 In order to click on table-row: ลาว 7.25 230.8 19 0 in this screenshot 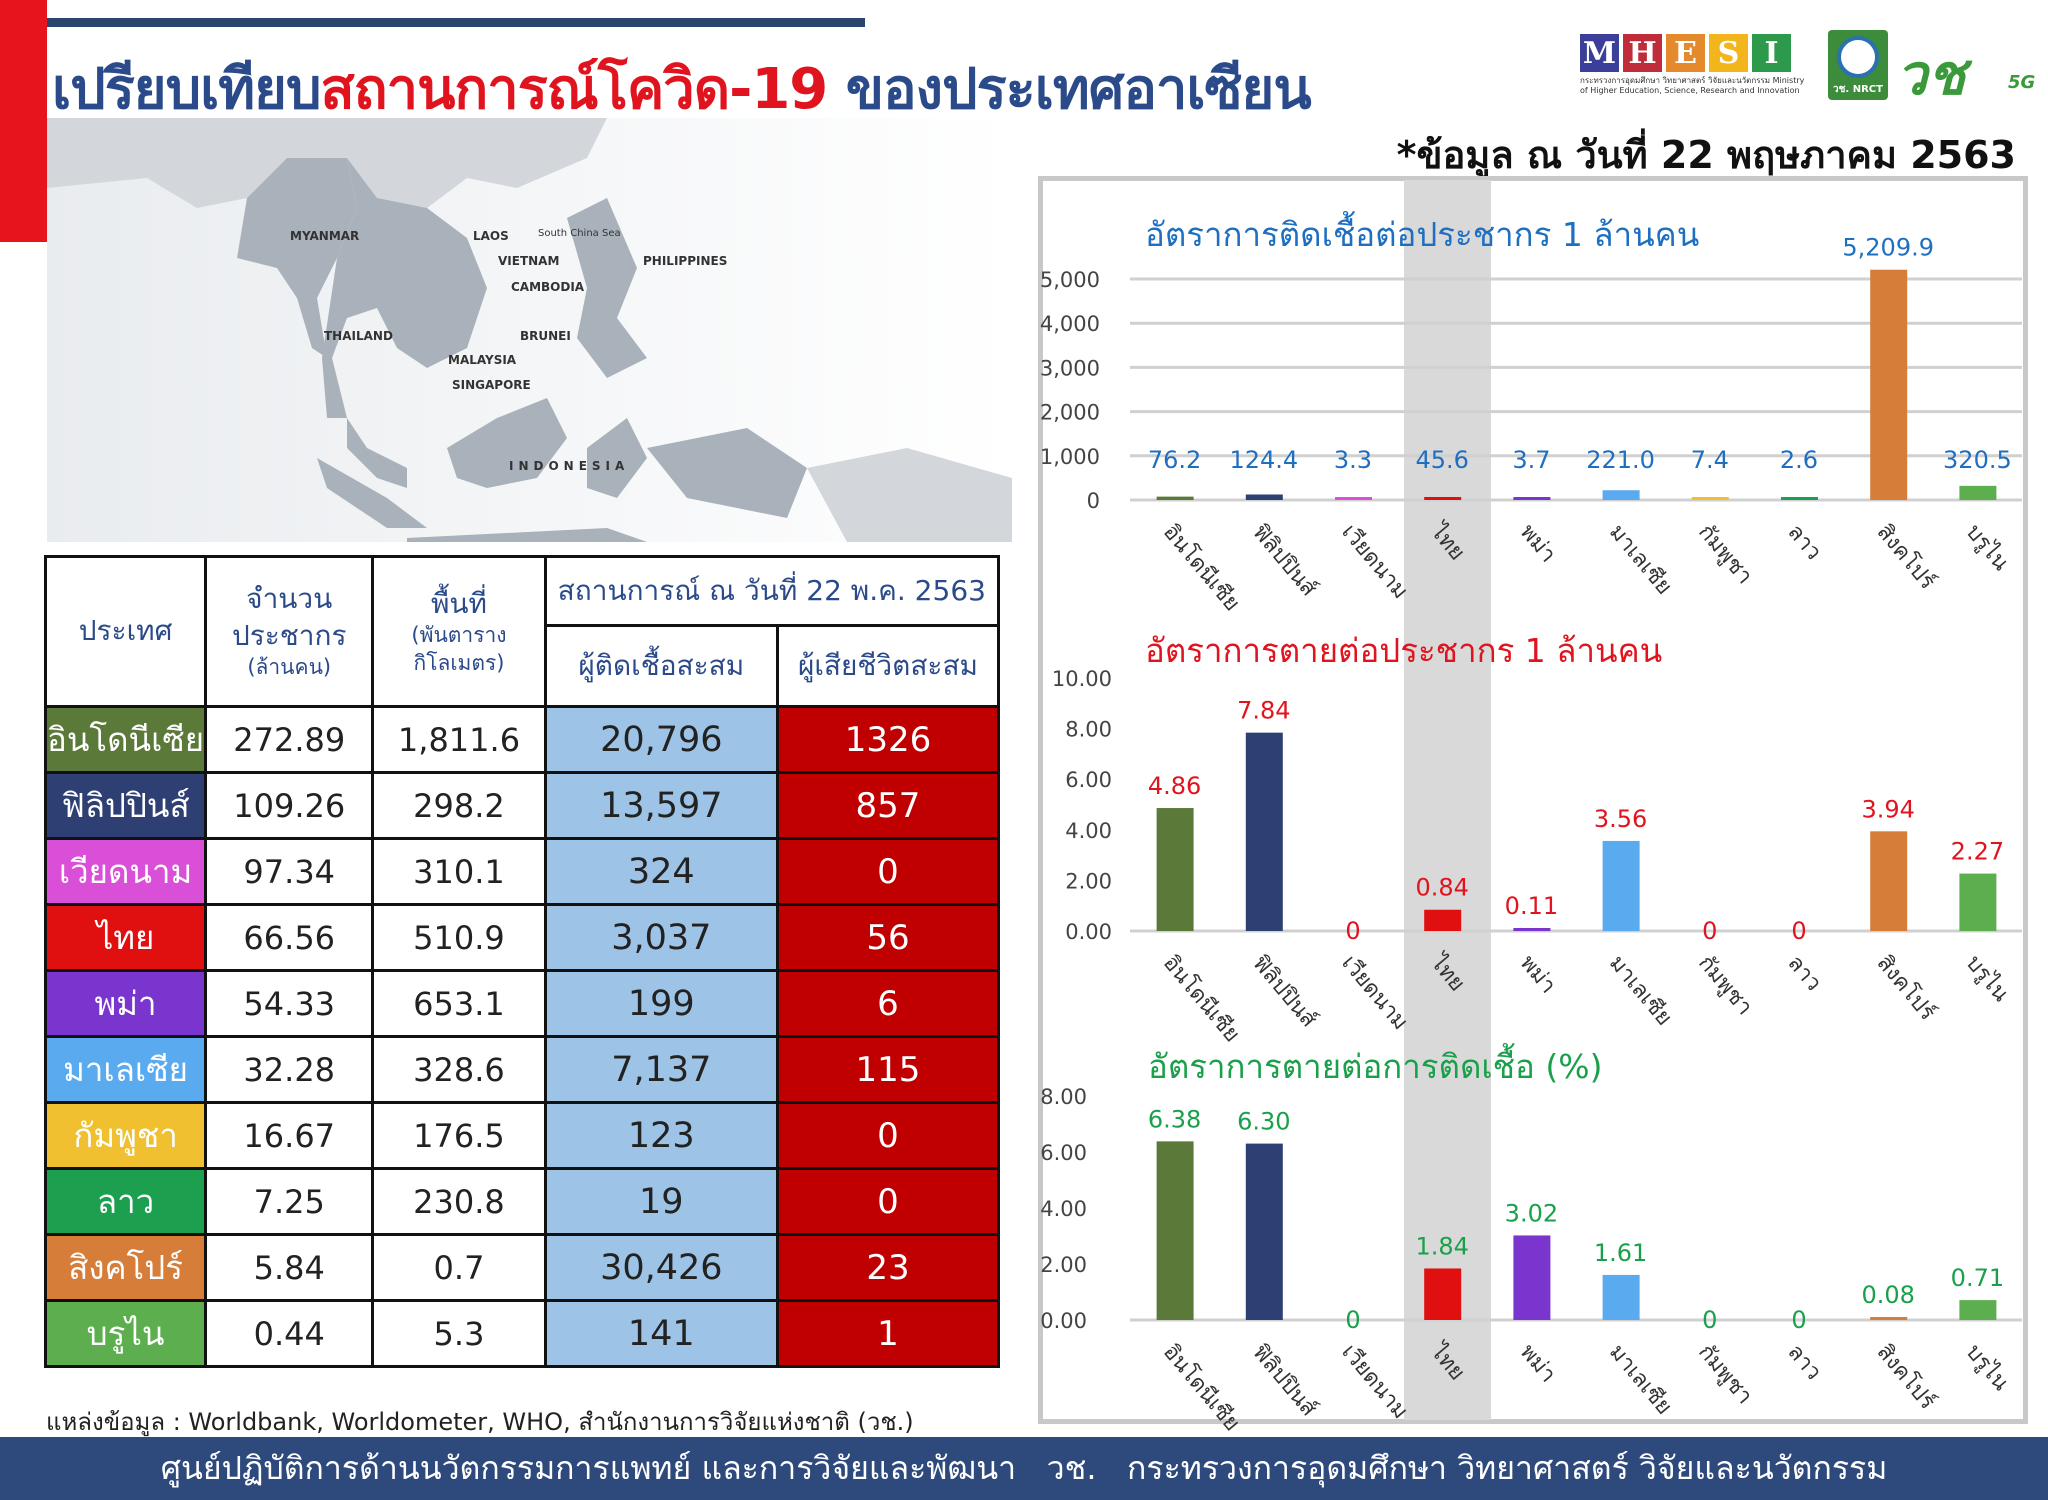, I will do `click(522, 1201)`.